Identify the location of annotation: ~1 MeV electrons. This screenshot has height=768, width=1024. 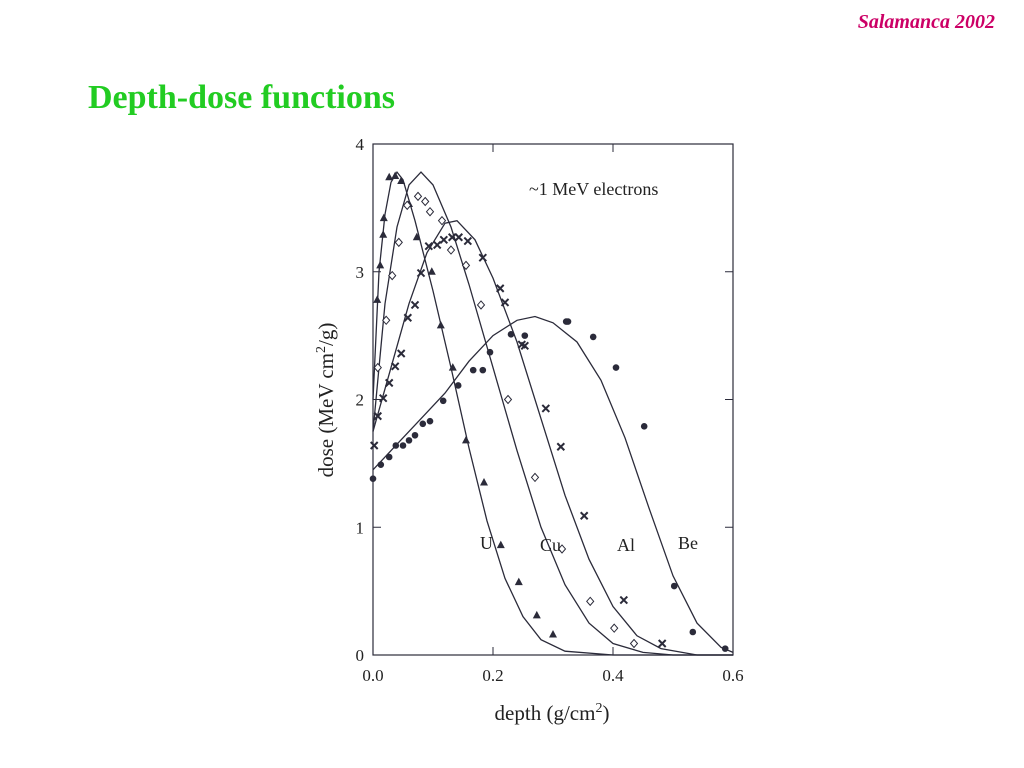
(593, 189).